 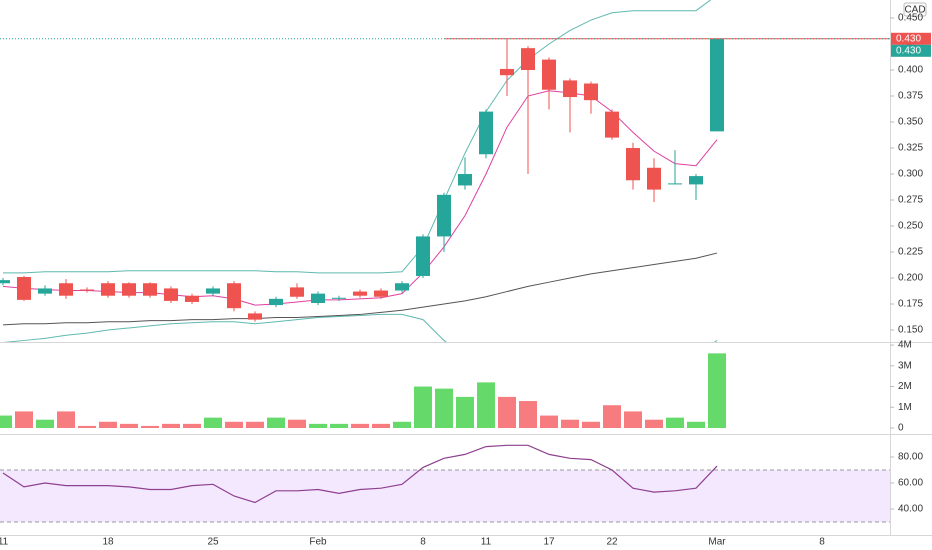 What do you see at coordinates (910, 483) in the screenshot?
I see `y-tick-label: 60.00` at bounding box center [910, 483].